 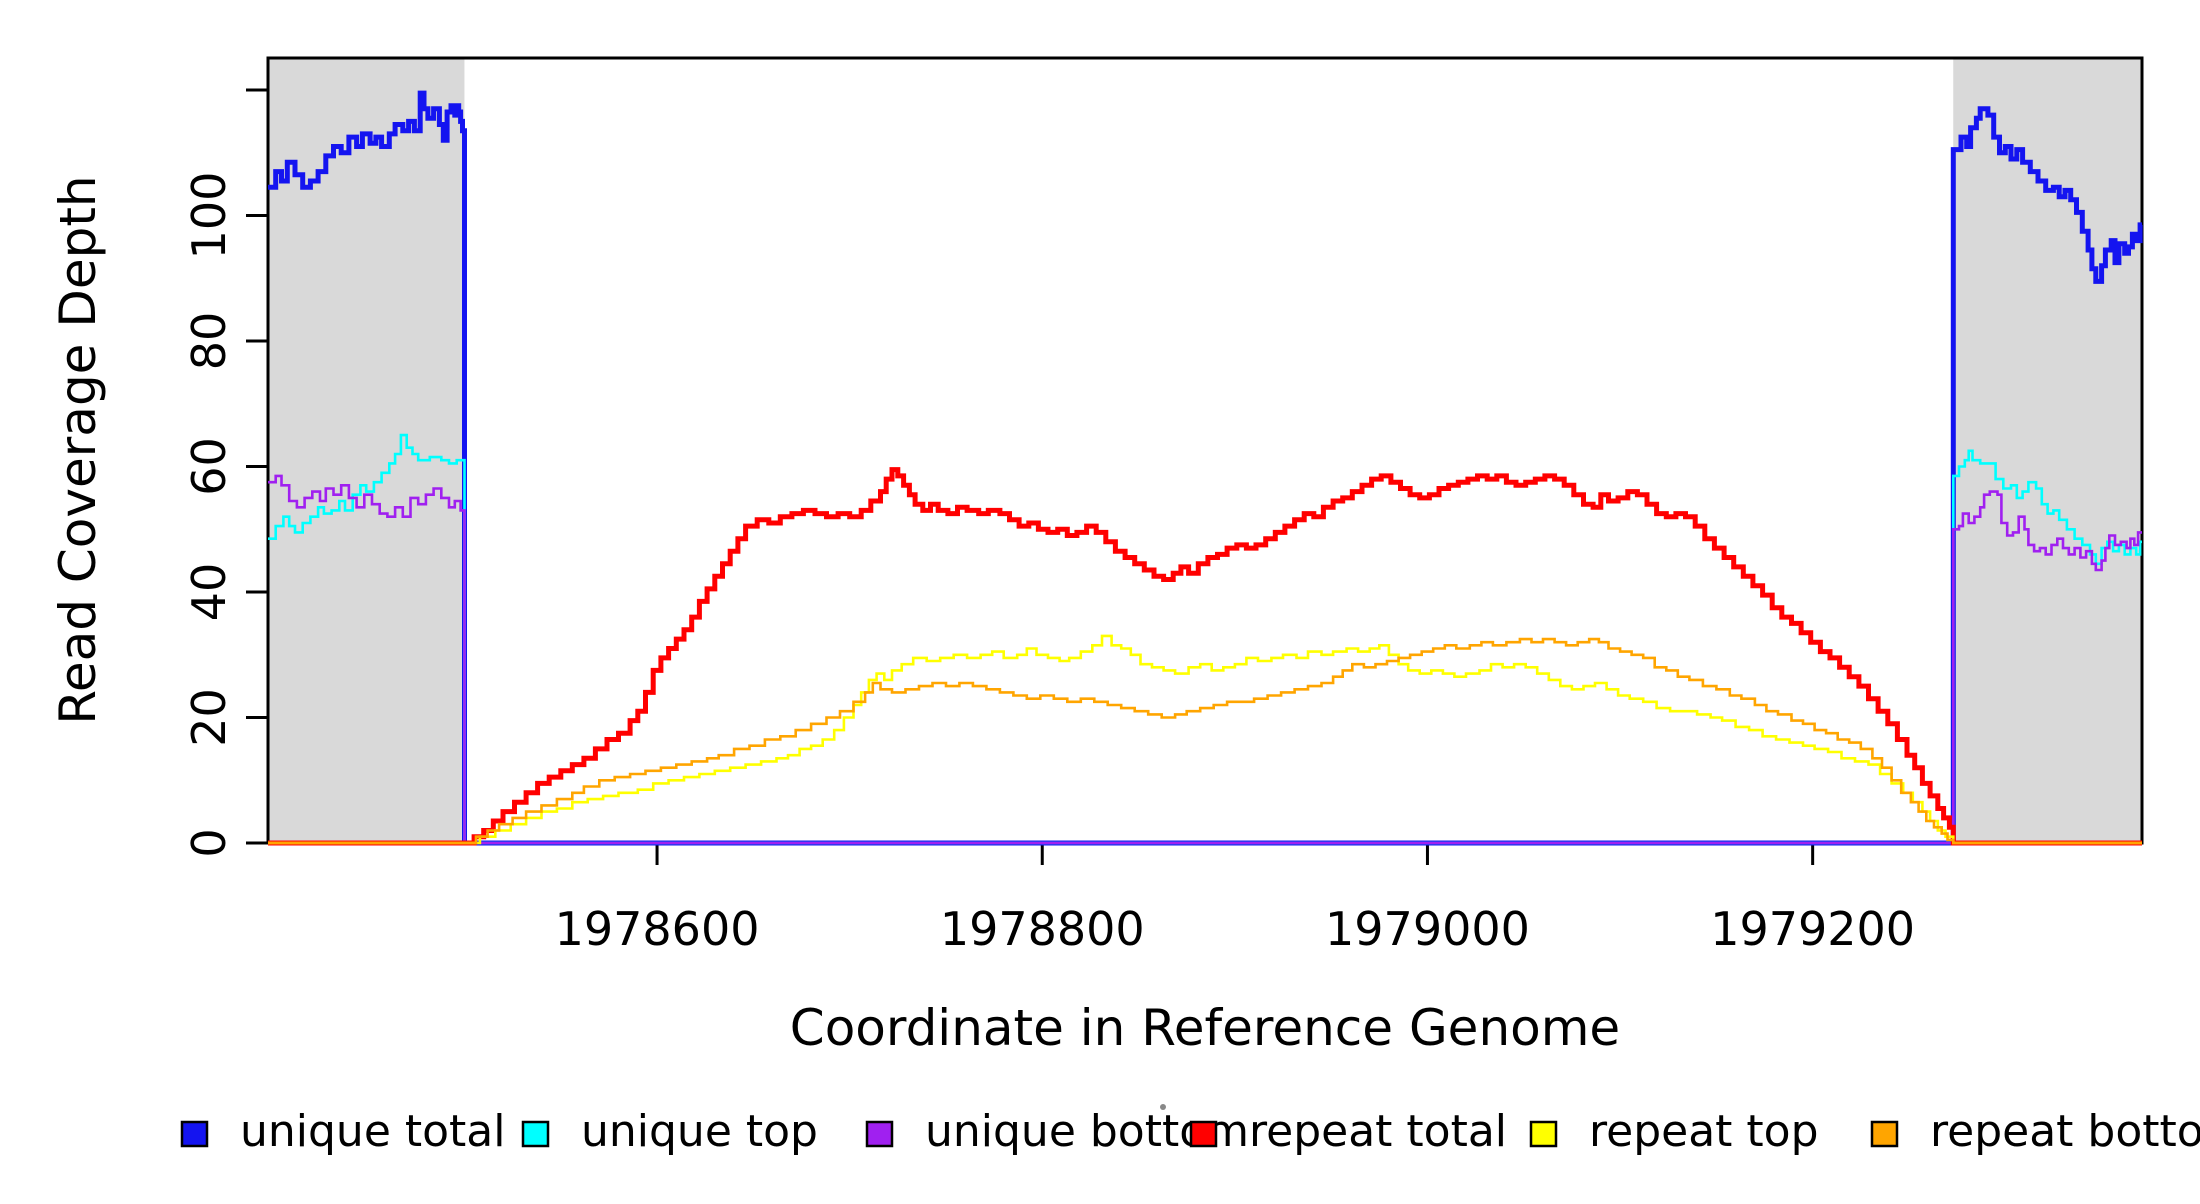 I want to click on x-axis-title: Coordinate in Reference Genome, so click(x=1205, y=1028).